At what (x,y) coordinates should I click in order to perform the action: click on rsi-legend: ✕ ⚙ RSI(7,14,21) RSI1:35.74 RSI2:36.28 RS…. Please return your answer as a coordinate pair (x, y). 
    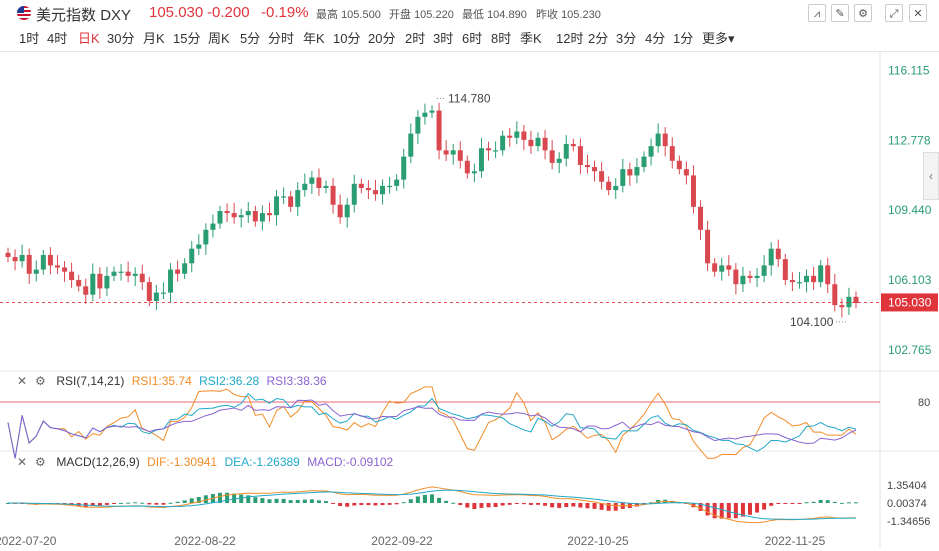
    Looking at the image, I should click on (172, 381).